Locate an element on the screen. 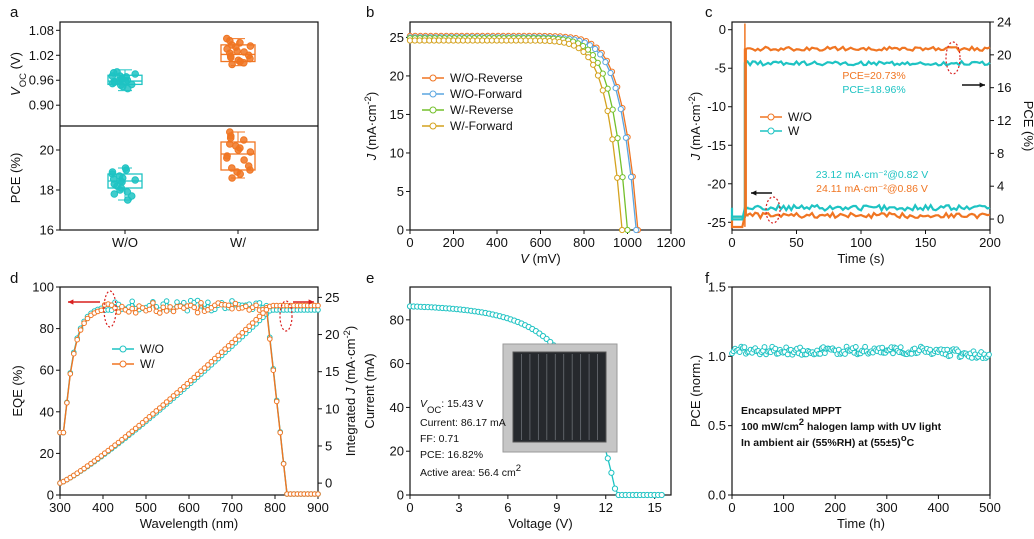 The width and height of the screenshot is (1034, 539). panel-d-y2label: Integrated J (mA·cm-2) is located at coordinates (350, 391).